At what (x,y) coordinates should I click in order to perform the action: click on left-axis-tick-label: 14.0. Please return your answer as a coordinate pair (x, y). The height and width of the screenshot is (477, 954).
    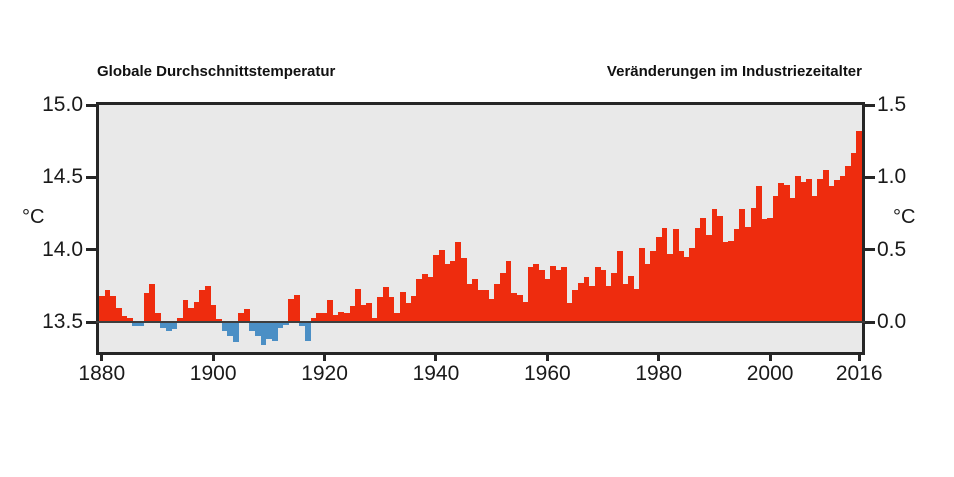
    Looking at the image, I should click on (62, 249).